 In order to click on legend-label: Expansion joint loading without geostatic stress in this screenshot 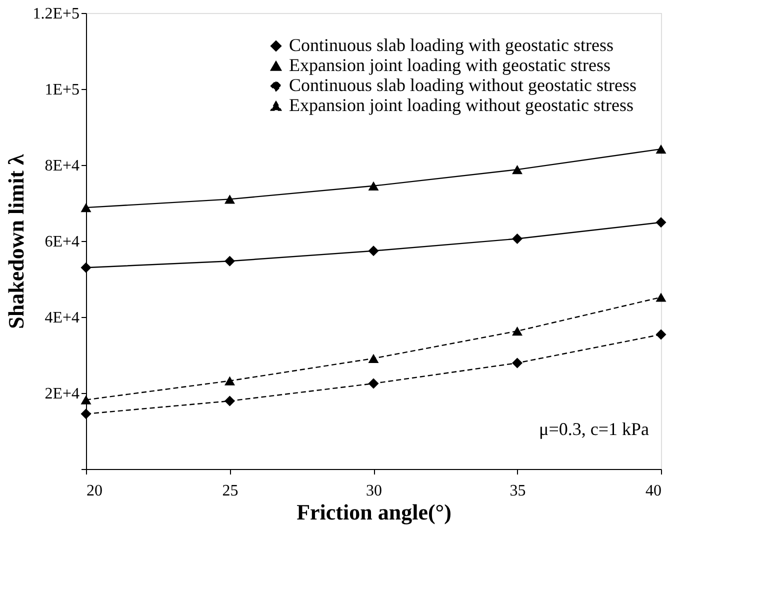, I will do `click(461, 105)`.